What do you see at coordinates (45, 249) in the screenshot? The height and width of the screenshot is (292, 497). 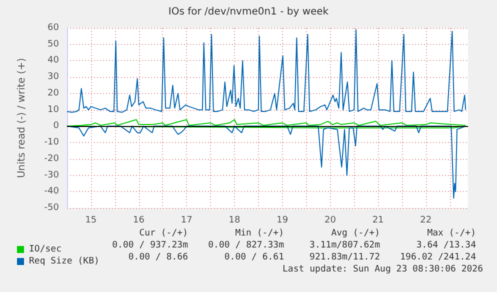 I see `legend-label: IO/sec` at bounding box center [45, 249].